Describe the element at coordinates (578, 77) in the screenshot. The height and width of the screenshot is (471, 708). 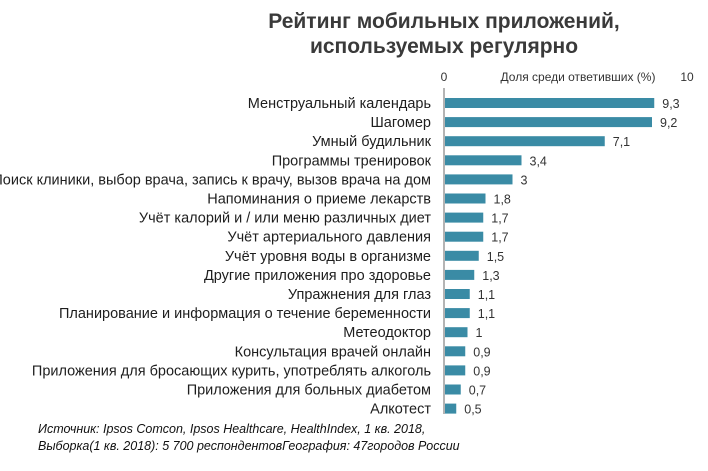
I see `axis-label: Доля среди ответивших (%)` at that location.